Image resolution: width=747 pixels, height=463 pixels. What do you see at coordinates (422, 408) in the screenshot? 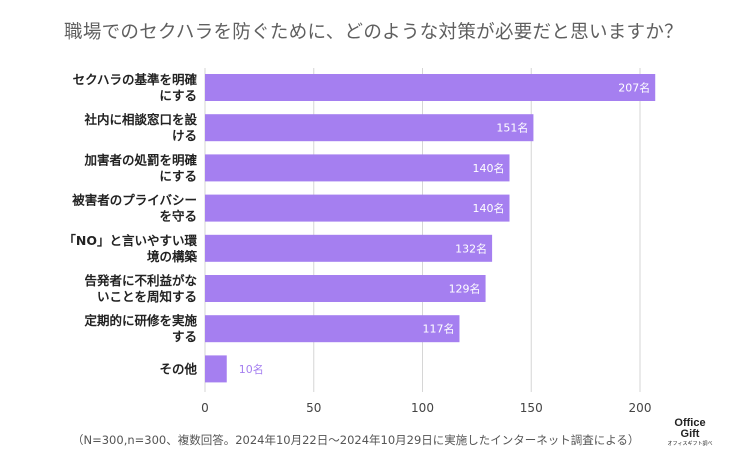
I see `x-tick-label: 100` at bounding box center [422, 408].